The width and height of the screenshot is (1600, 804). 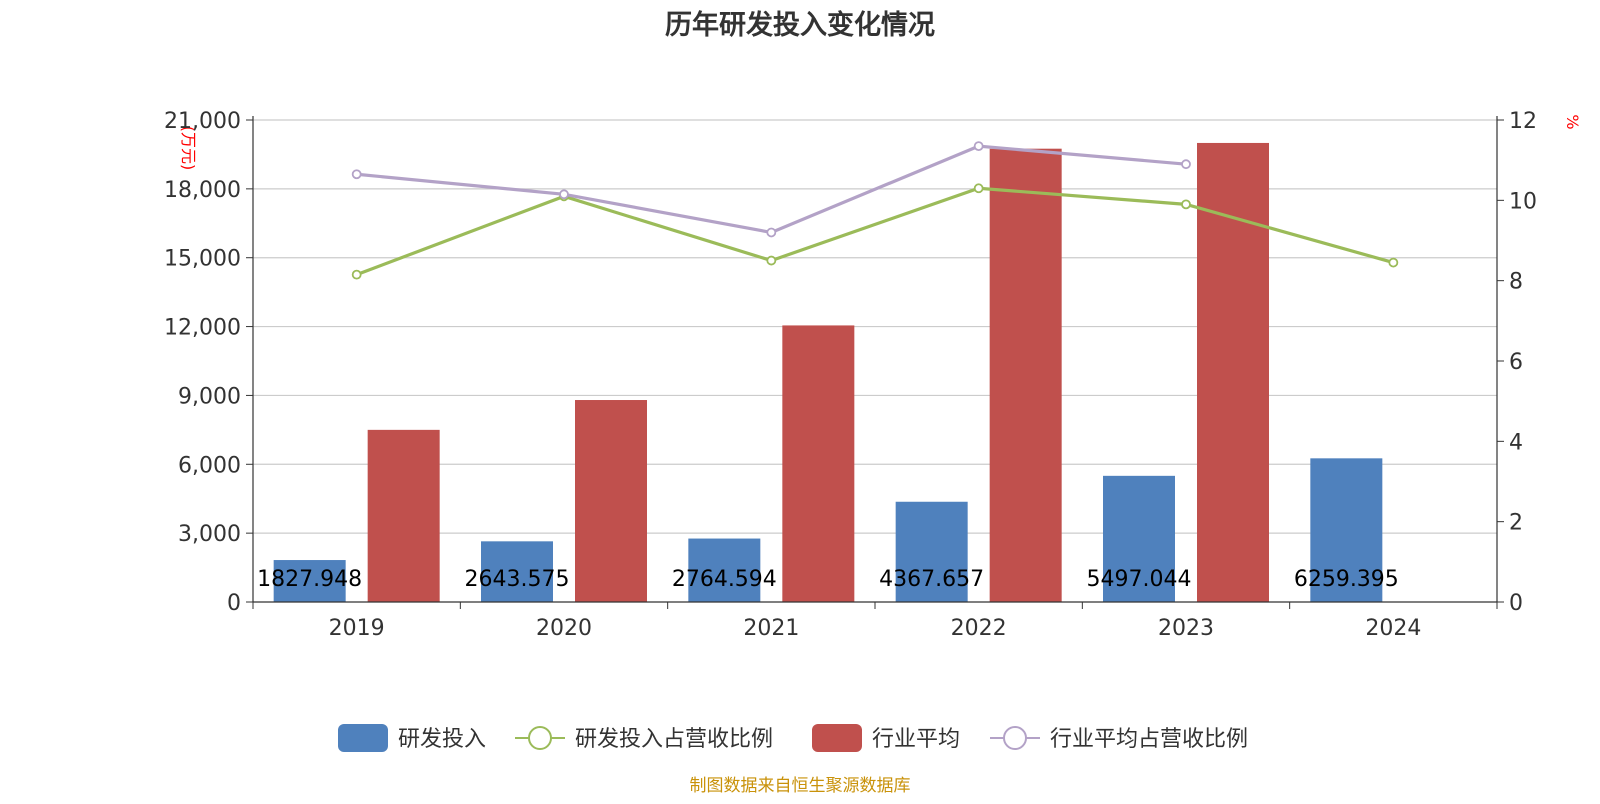 What do you see at coordinates (188, 148) in the screenshot?
I see `left-axis-unit: (万元)` at bounding box center [188, 148].